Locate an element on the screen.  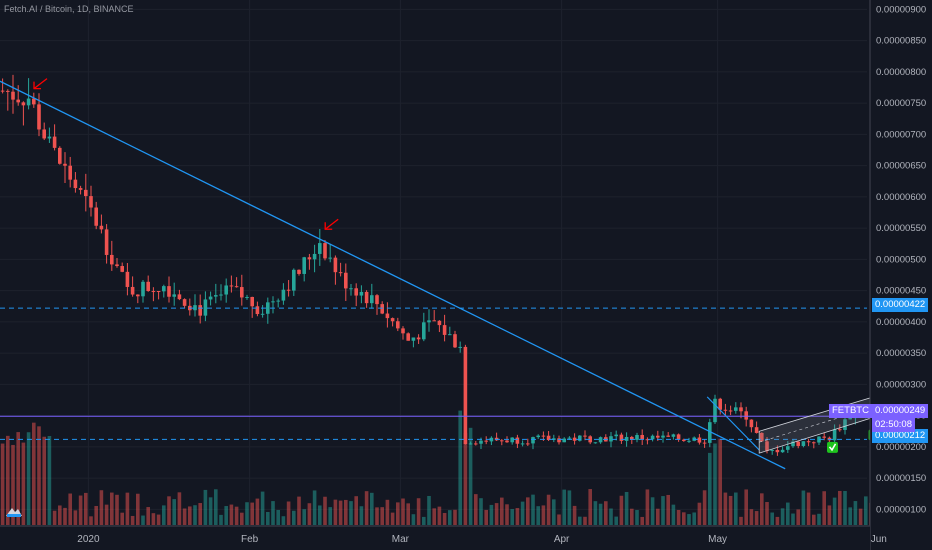
countdown-label: 02:50:08 is located at coordinates (893, 425).